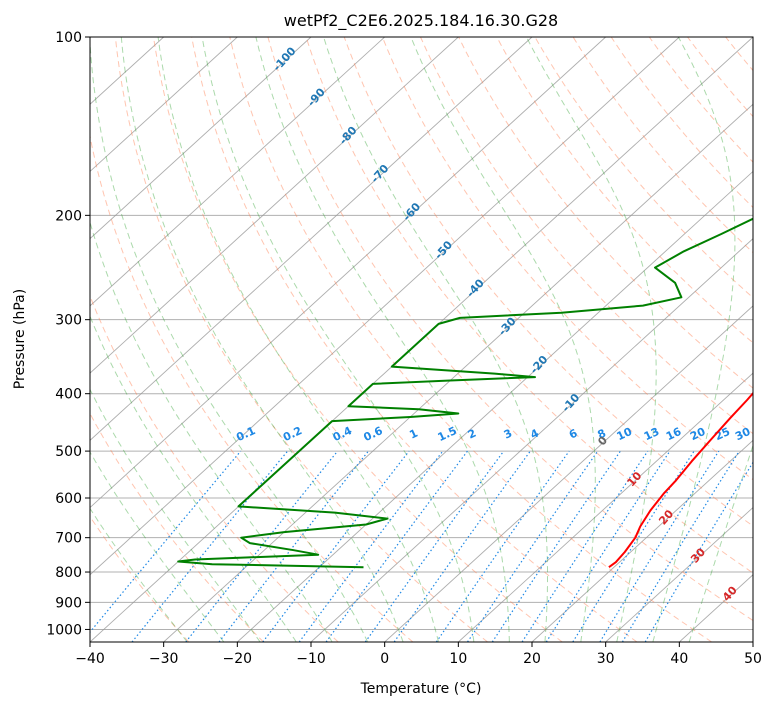 Image resolution: width=775 pixels, height=708 pixels. Describe the element at coordinates (90, 659) in the screenshot. I see `x-tick-label: −40` at that location.